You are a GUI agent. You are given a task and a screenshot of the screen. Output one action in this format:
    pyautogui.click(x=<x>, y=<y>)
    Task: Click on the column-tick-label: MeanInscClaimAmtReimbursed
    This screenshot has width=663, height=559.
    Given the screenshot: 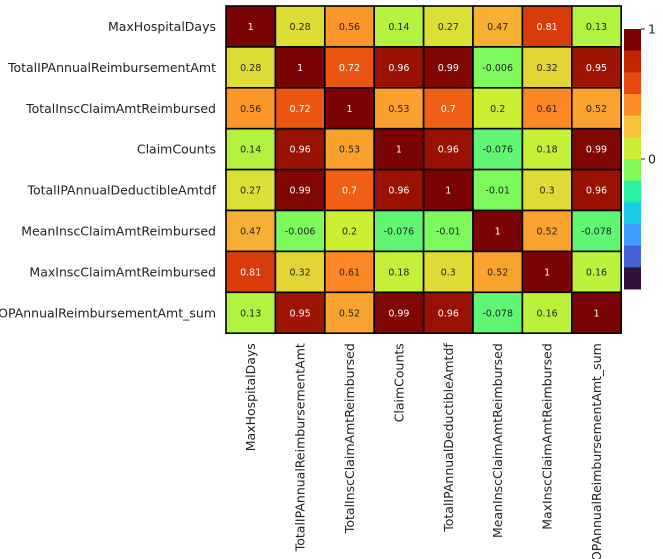 What is the action you would take?
    pyautogui.click(x=497, y=440)
    